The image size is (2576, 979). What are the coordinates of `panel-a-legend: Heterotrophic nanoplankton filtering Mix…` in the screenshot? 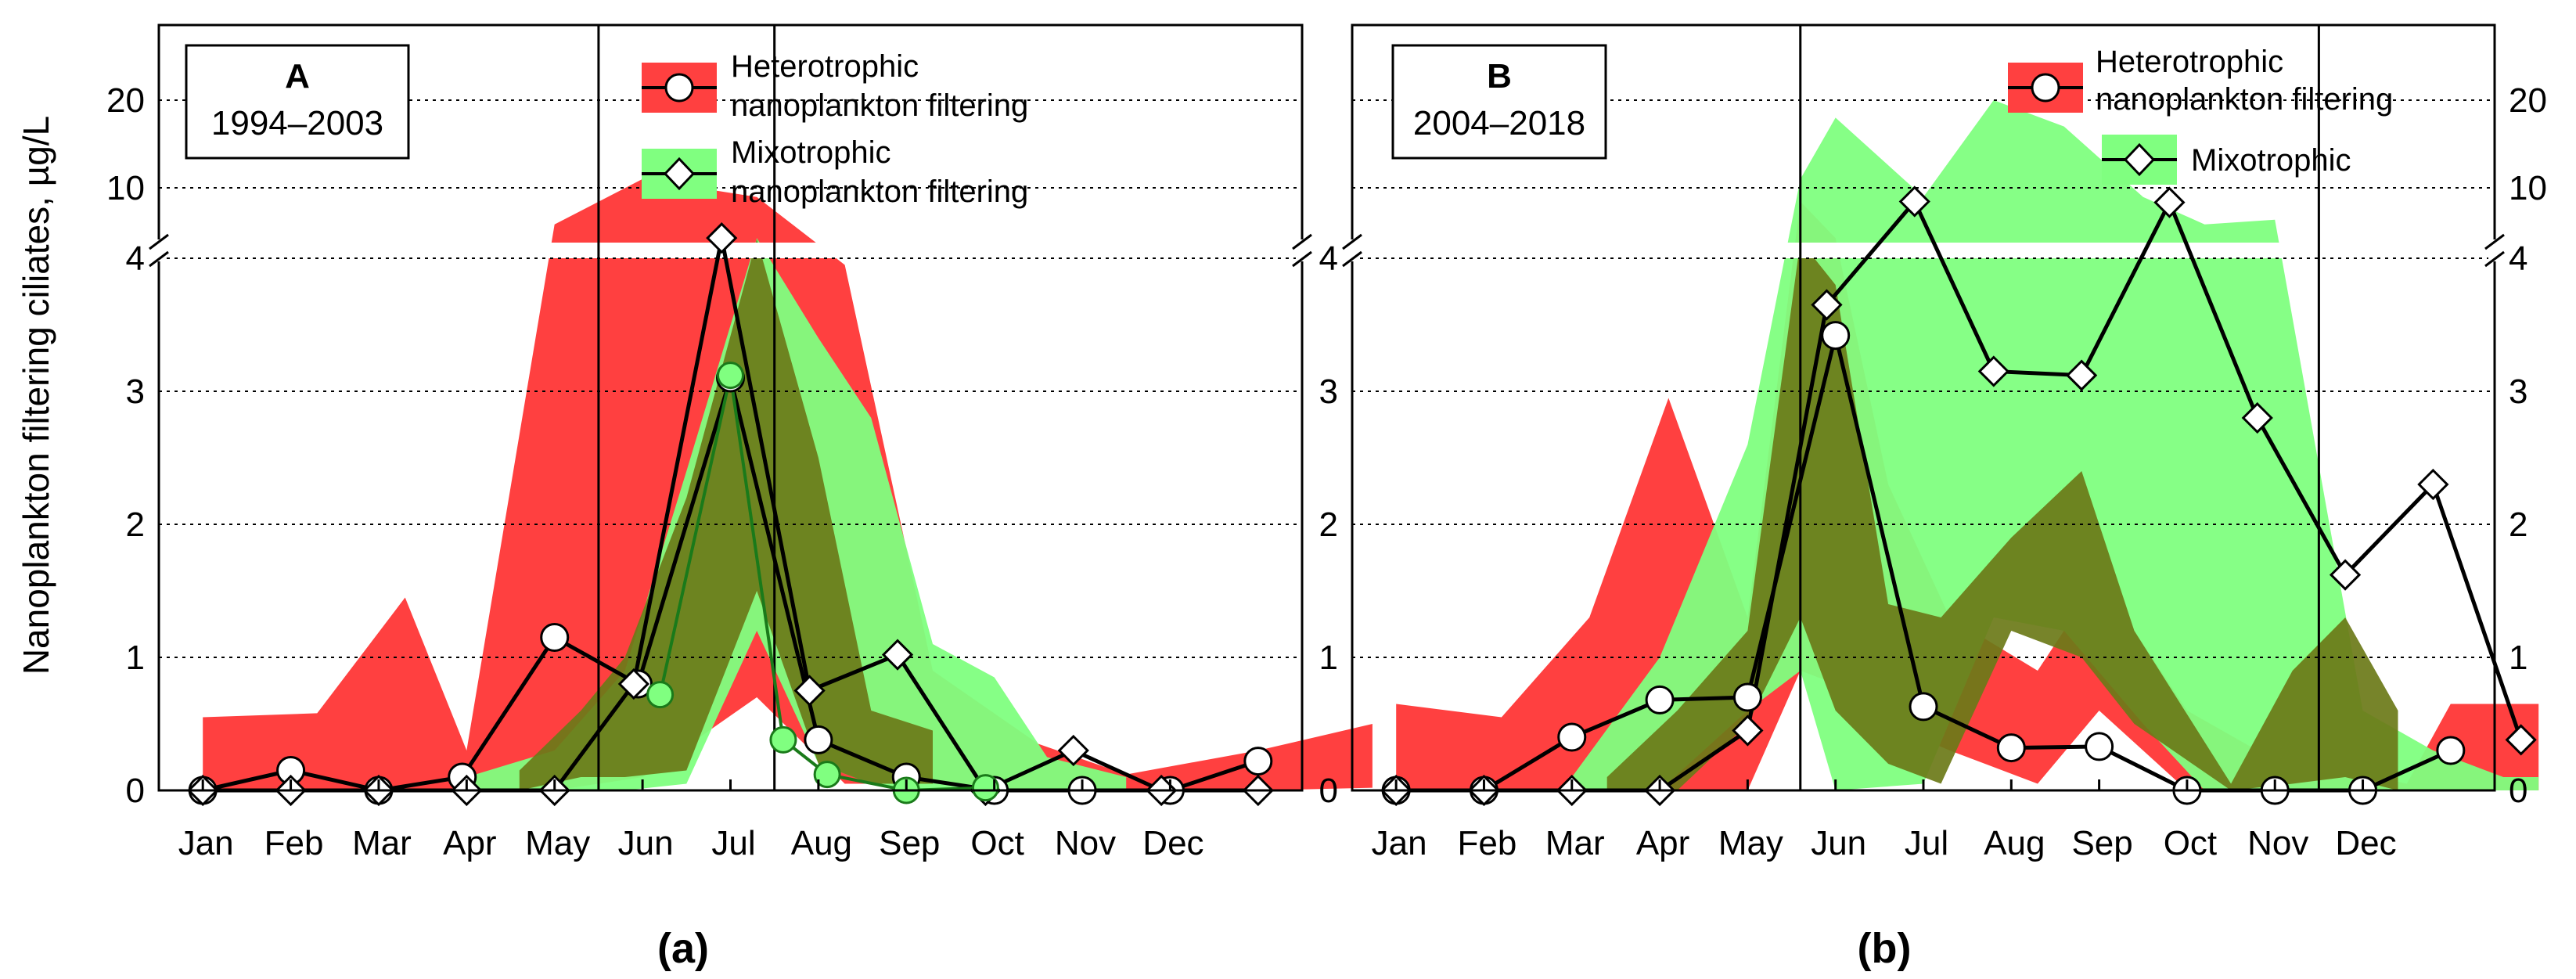 It's located at (835, 129).